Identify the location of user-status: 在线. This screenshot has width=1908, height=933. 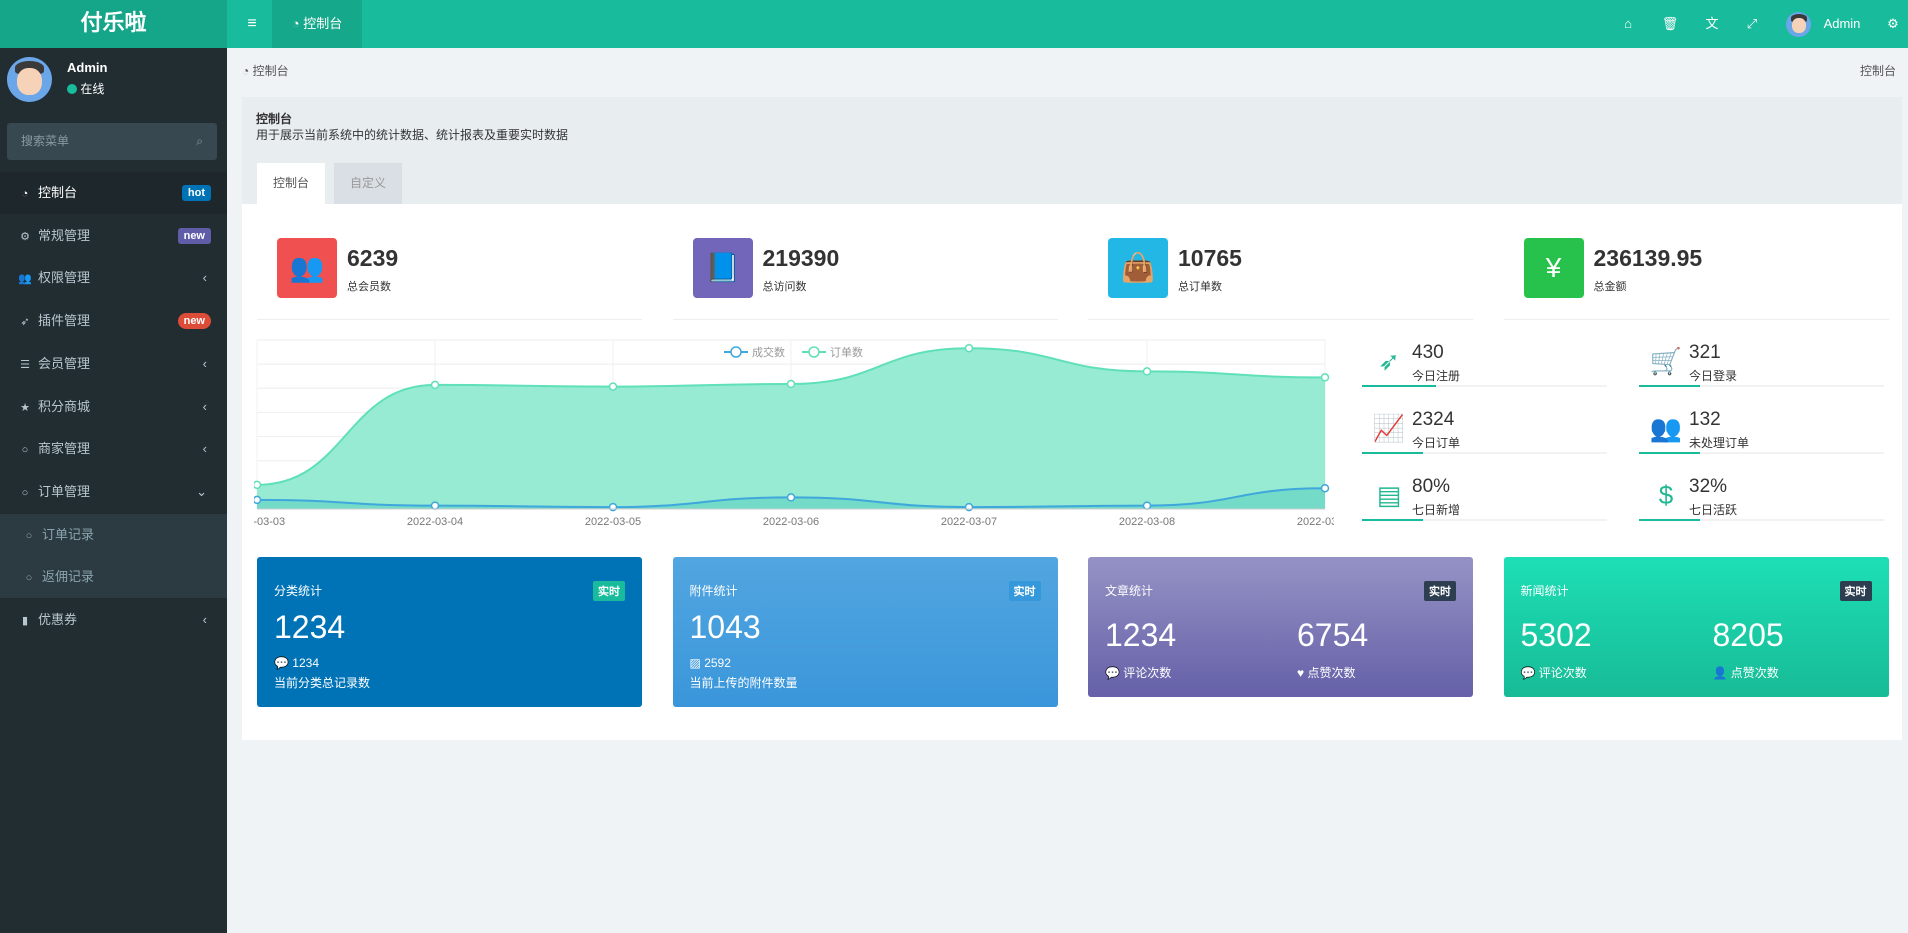
(85, 88).